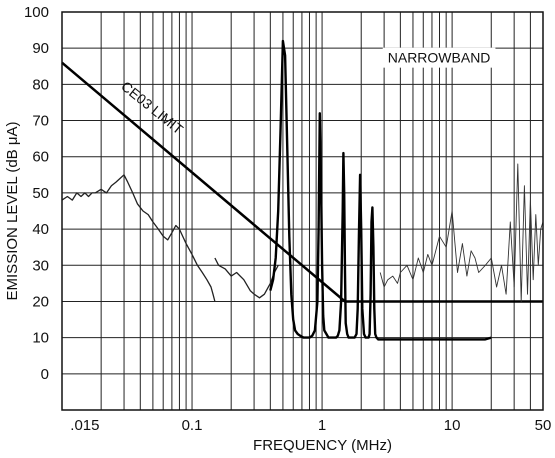  I want to click on x-axis-label: FREQUENCY (MHz), so click(322, 445).